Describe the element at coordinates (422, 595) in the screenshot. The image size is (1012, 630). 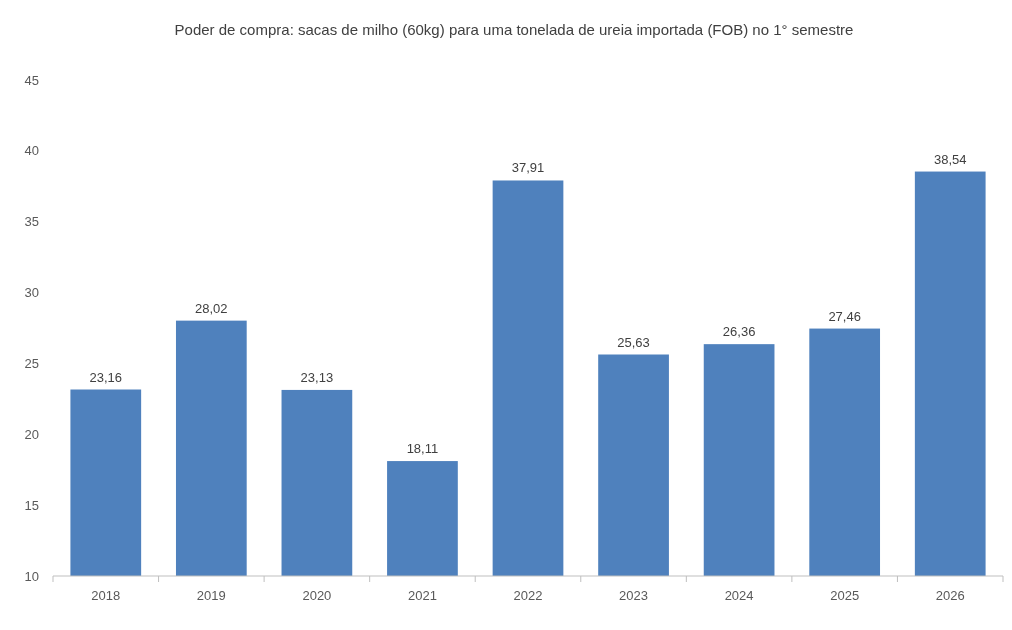
I see `x-tick-label: 2021` at that location.